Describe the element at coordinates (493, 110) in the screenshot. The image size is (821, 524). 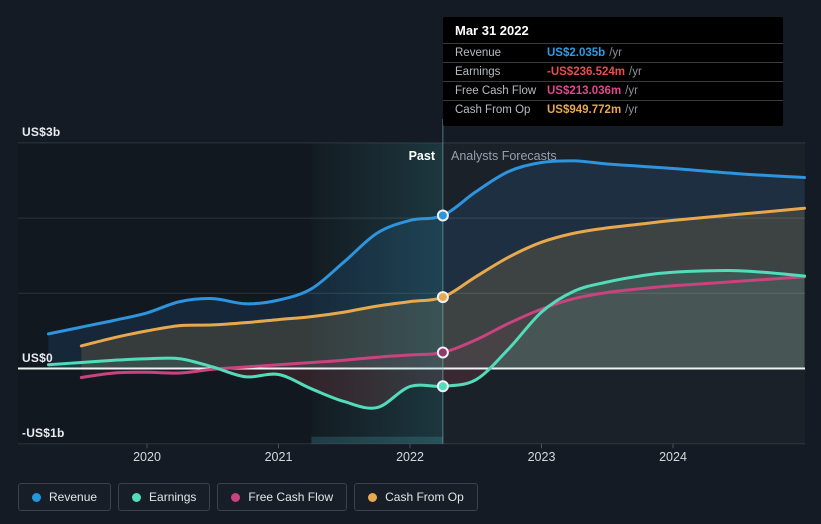
I see `tooltip-label: Cash From Op` at that location.